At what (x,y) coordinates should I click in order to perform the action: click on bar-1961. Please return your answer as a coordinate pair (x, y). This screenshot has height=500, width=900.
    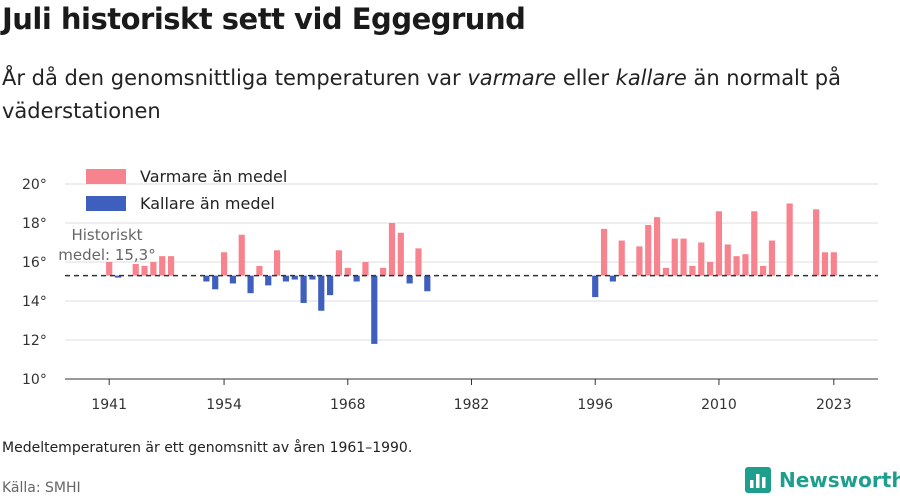
    Looking at the image, I should click on (286, 278).